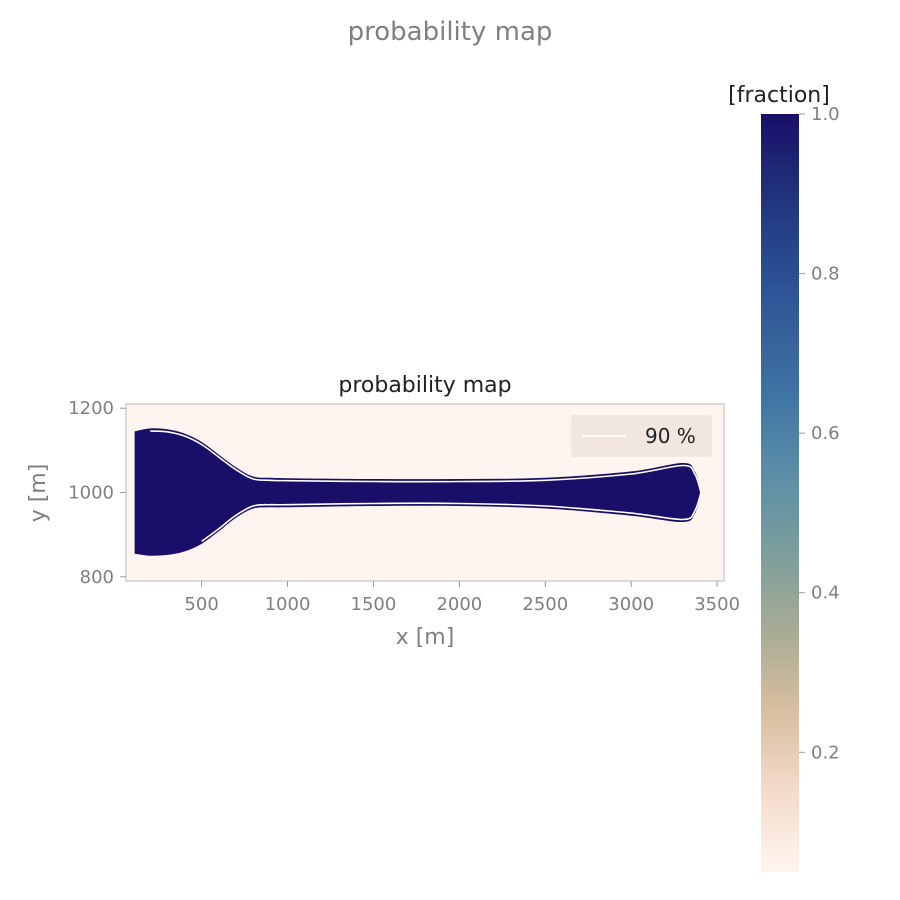  I want to click on x-tick-label: 1500, so click(374, 604).